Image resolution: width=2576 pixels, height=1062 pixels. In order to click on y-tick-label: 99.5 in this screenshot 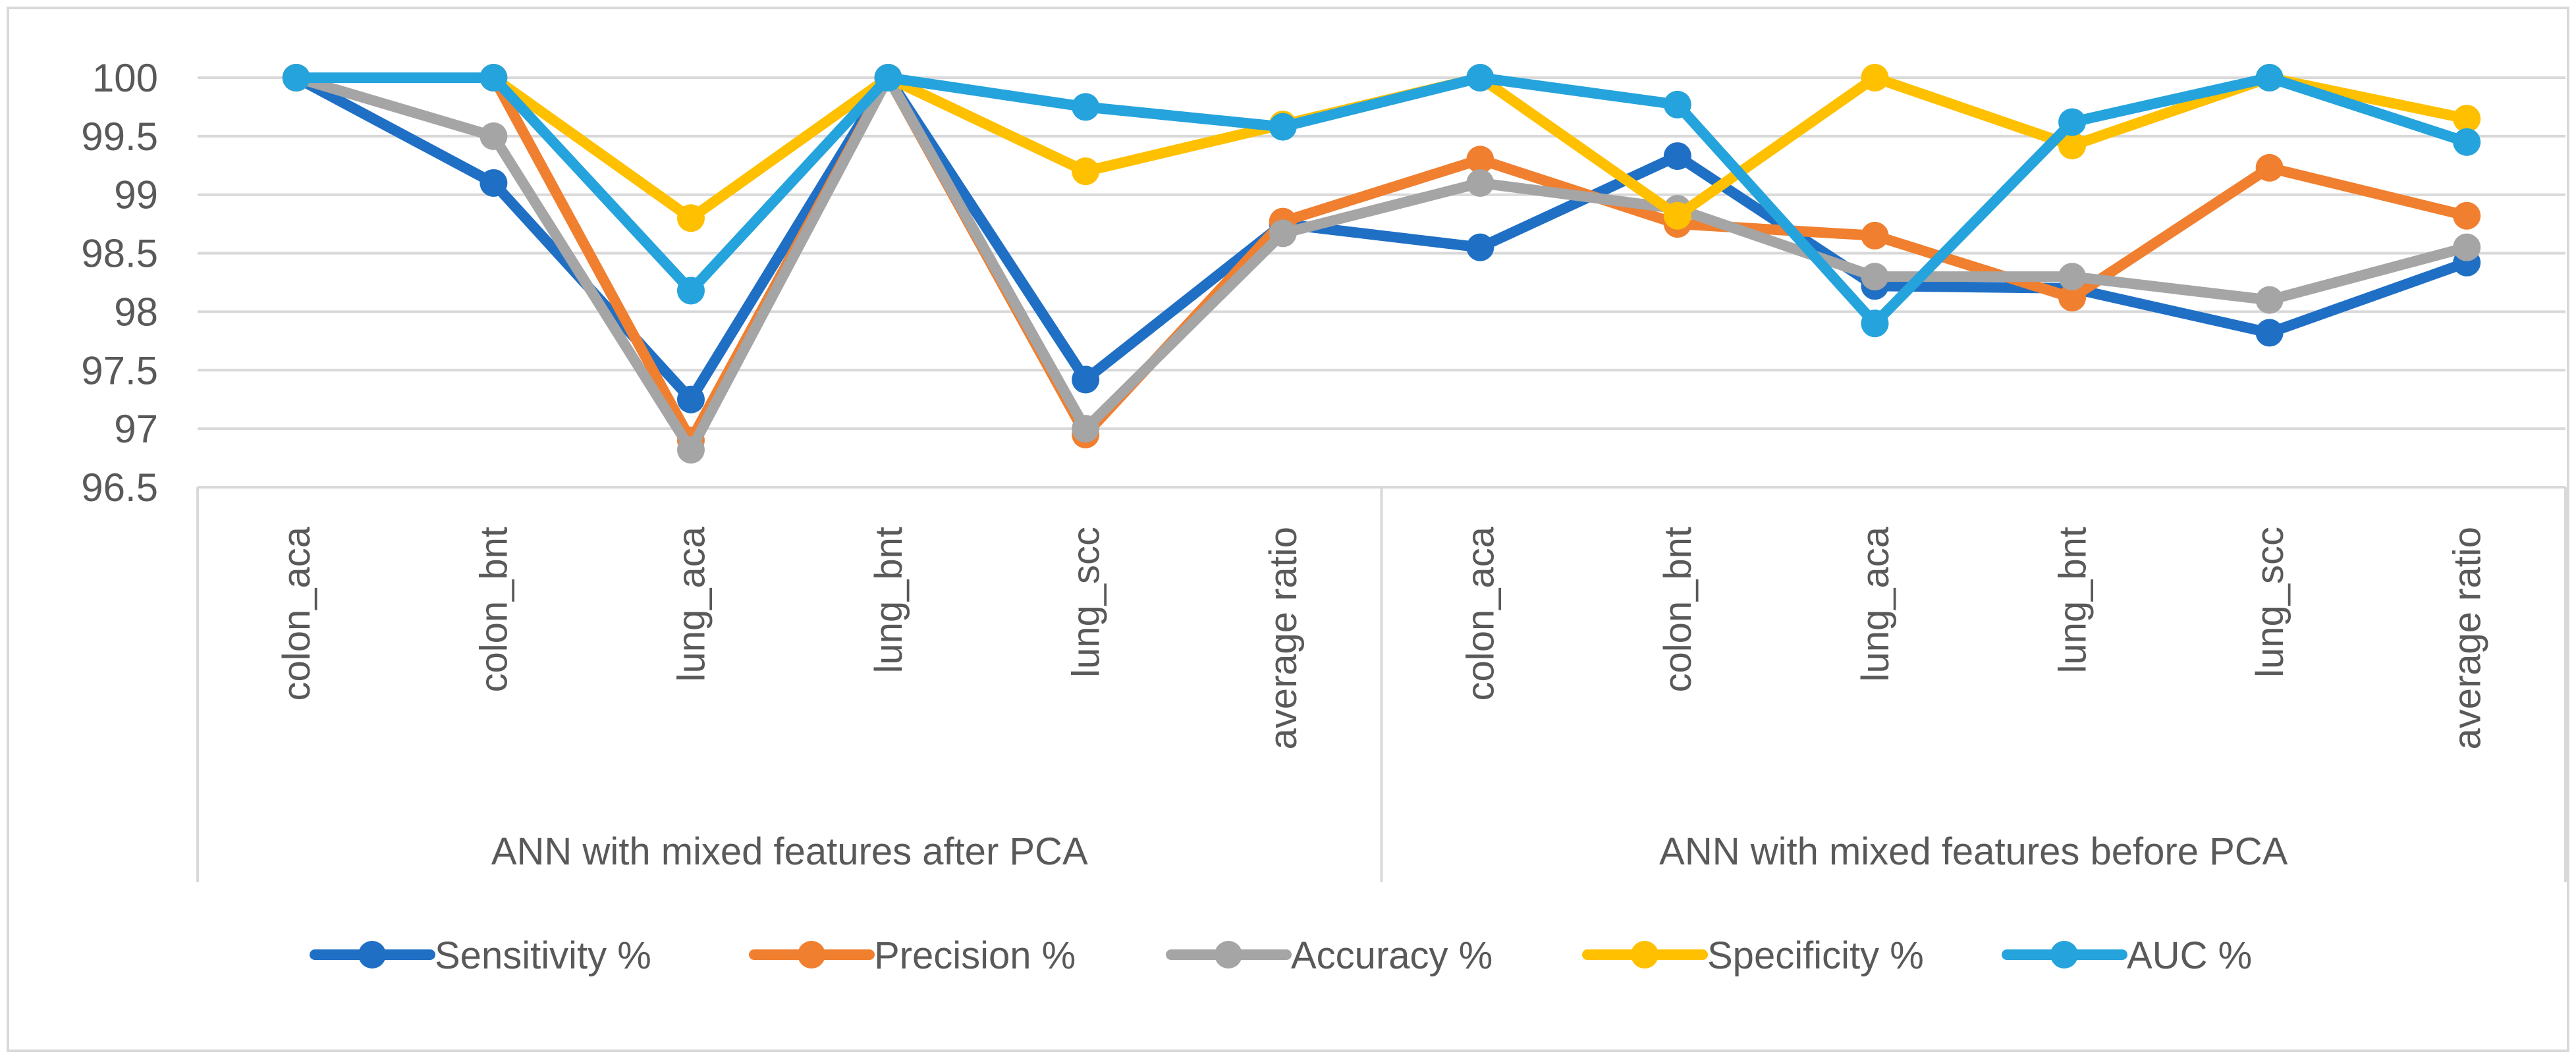, I will do `click(119, 137)`.